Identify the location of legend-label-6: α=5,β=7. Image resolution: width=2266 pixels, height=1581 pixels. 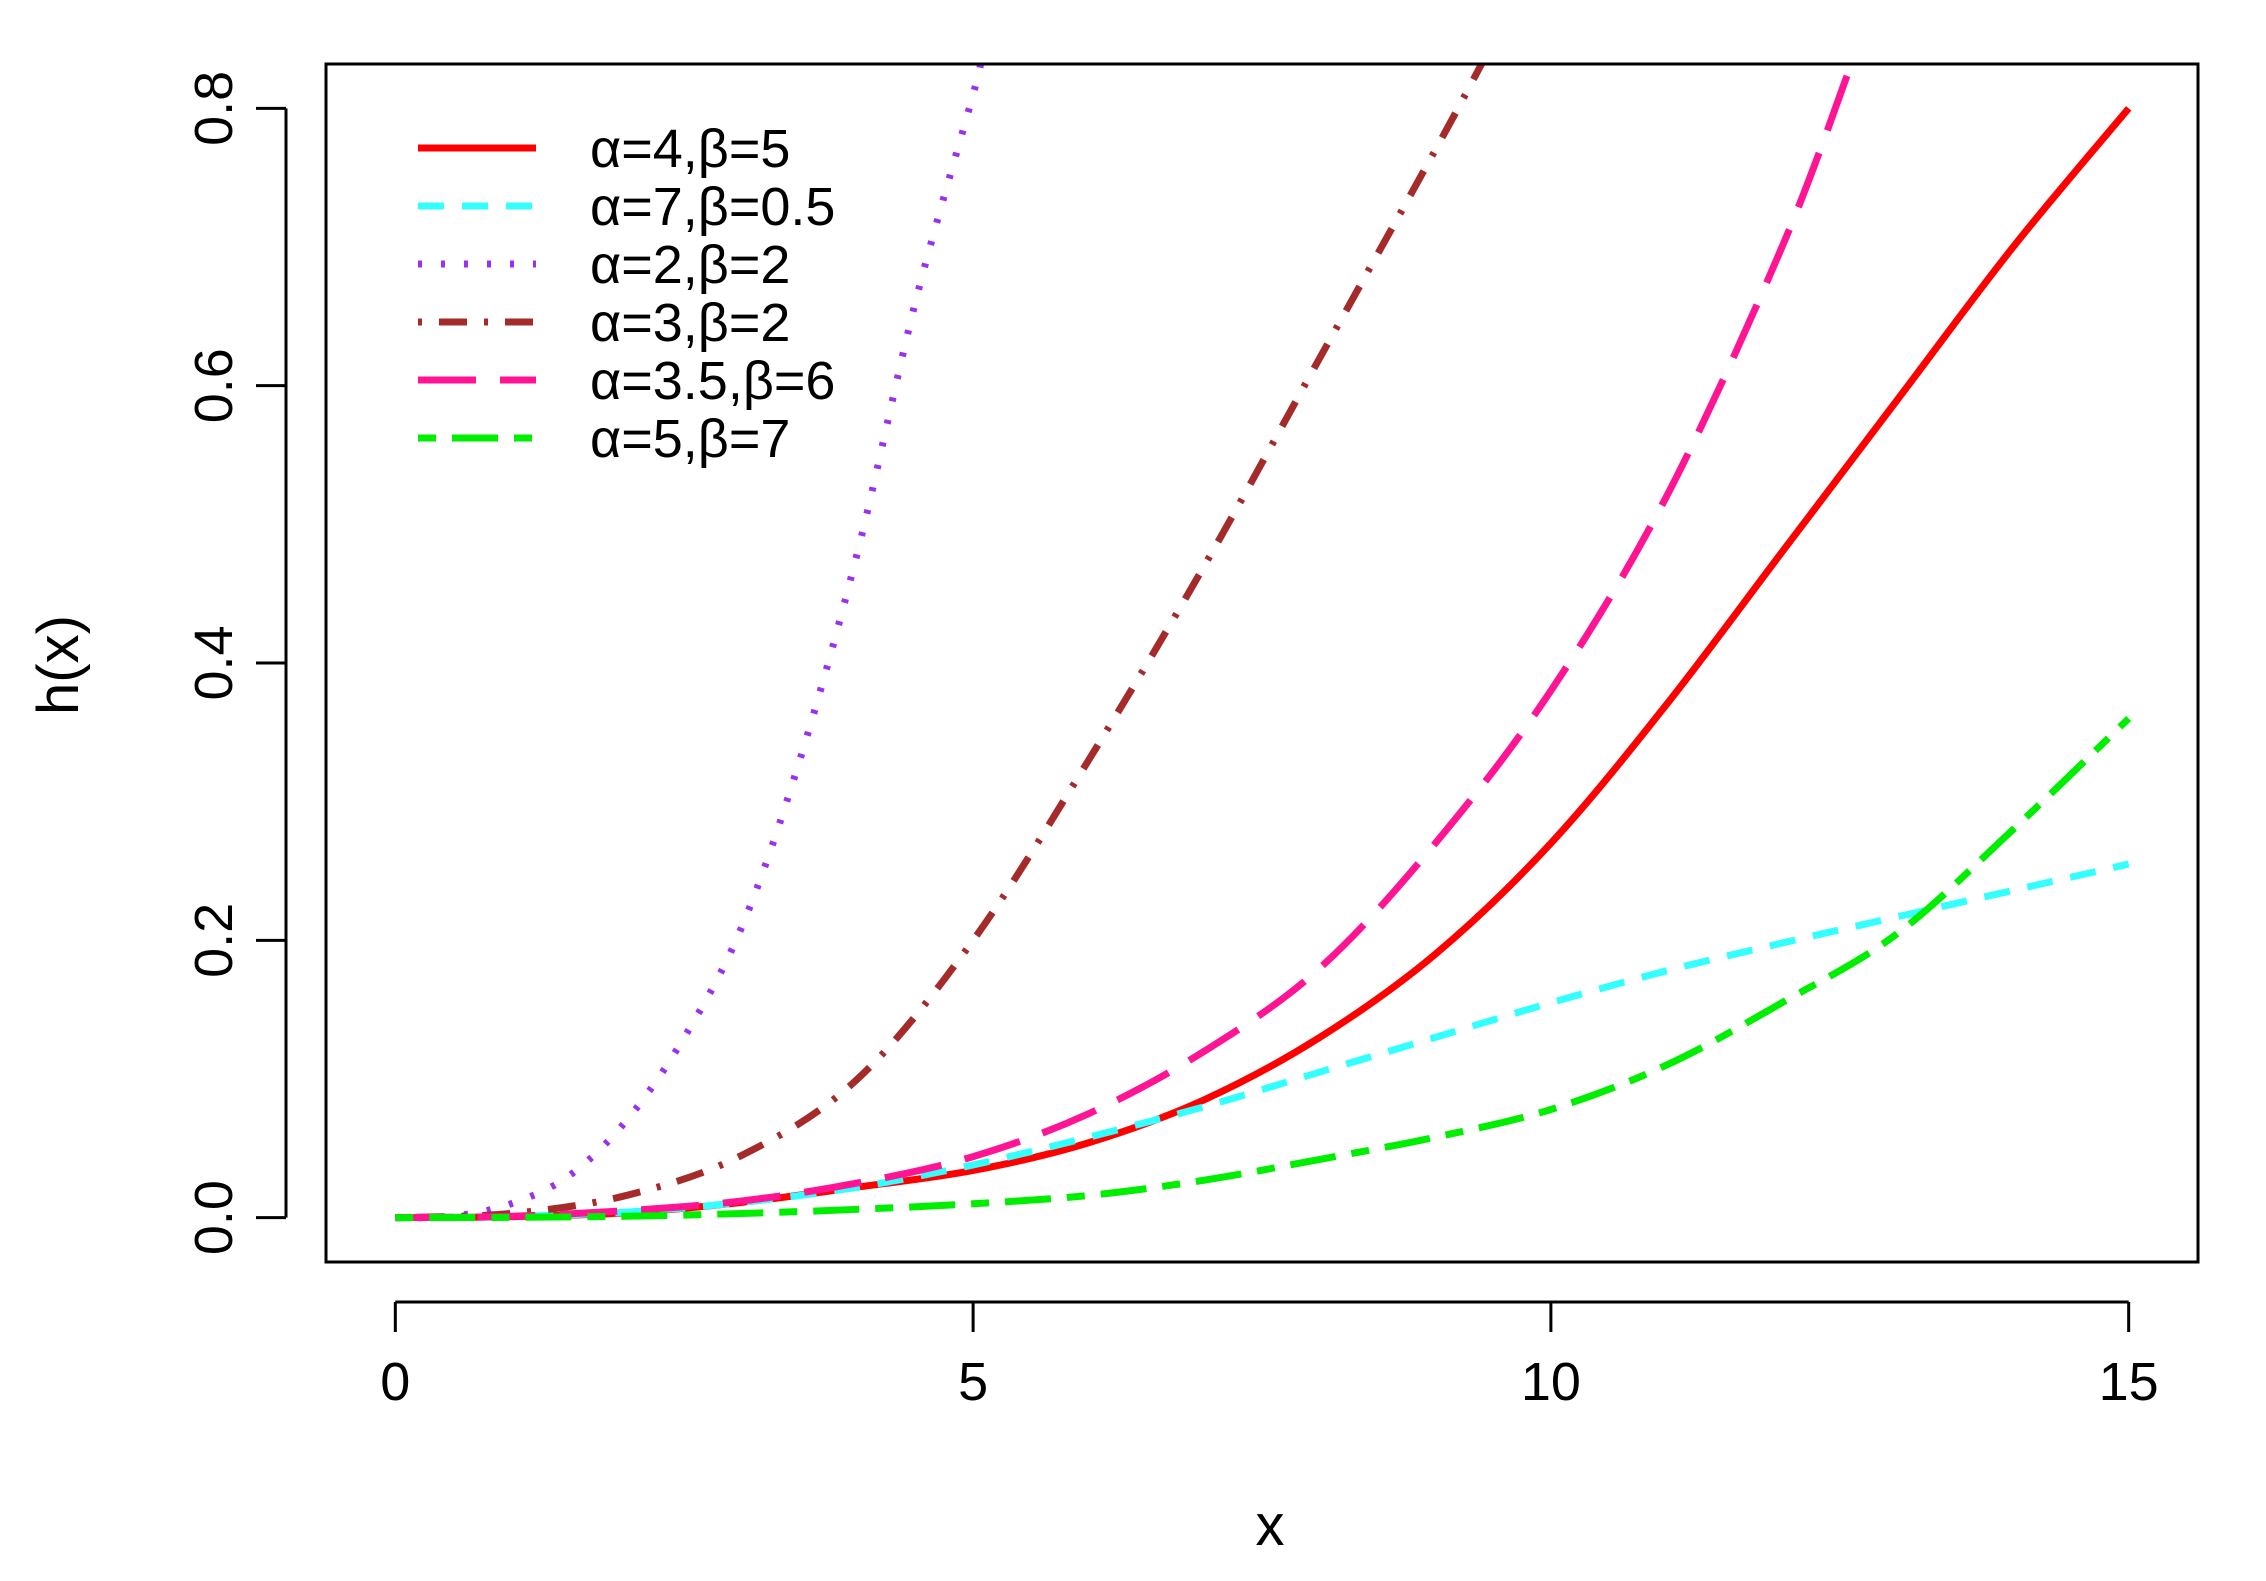
(690, 439).